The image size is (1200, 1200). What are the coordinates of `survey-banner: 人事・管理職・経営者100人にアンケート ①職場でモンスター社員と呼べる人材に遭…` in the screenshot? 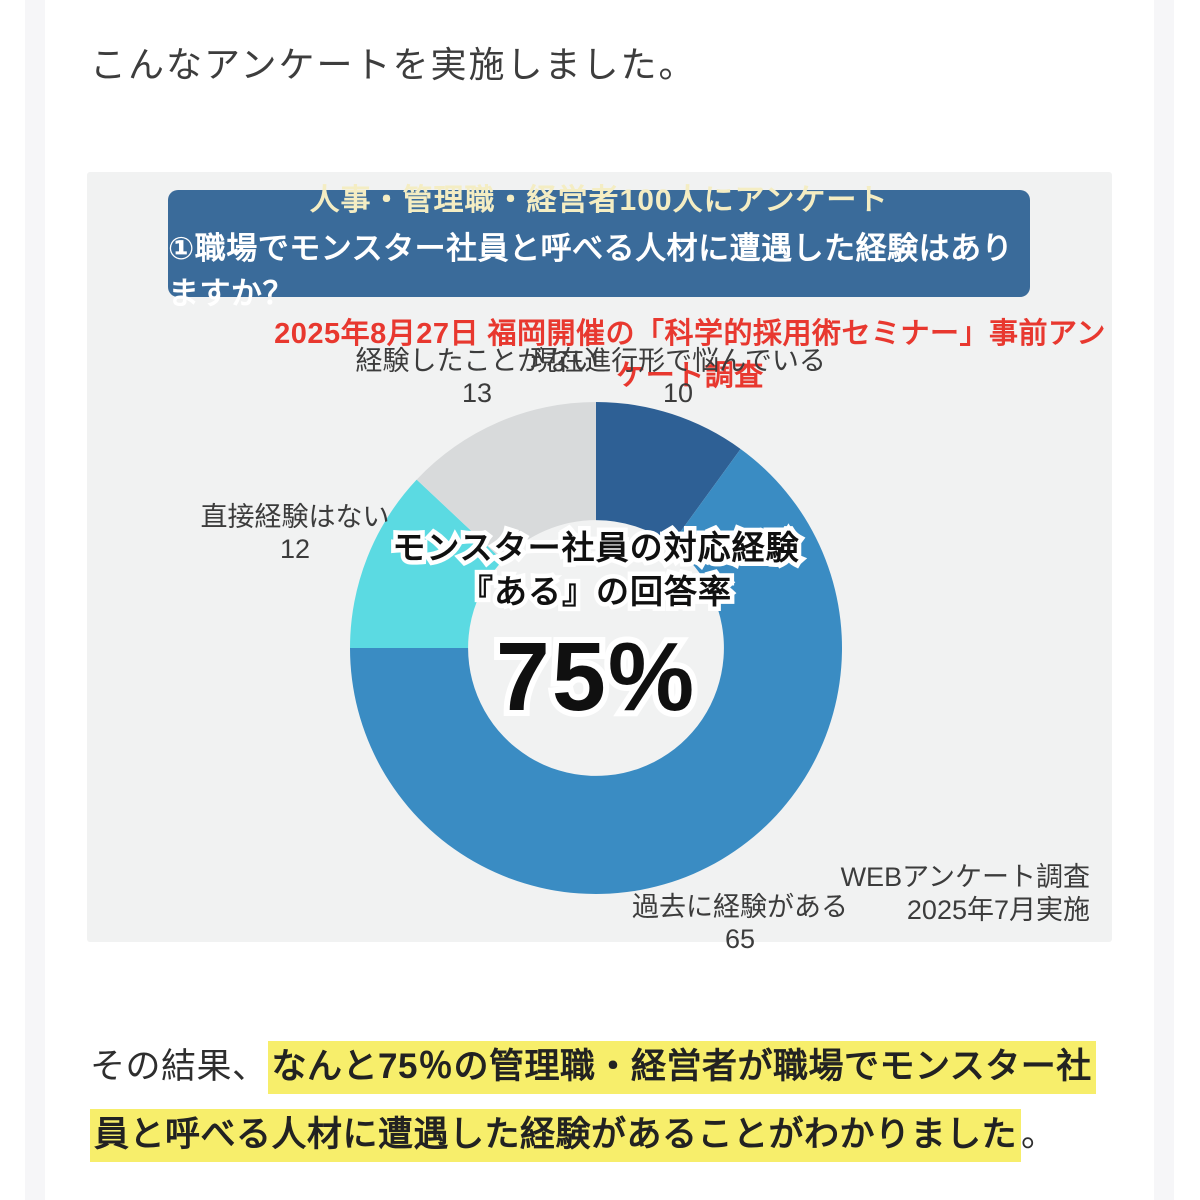 It's located at (599, 247).